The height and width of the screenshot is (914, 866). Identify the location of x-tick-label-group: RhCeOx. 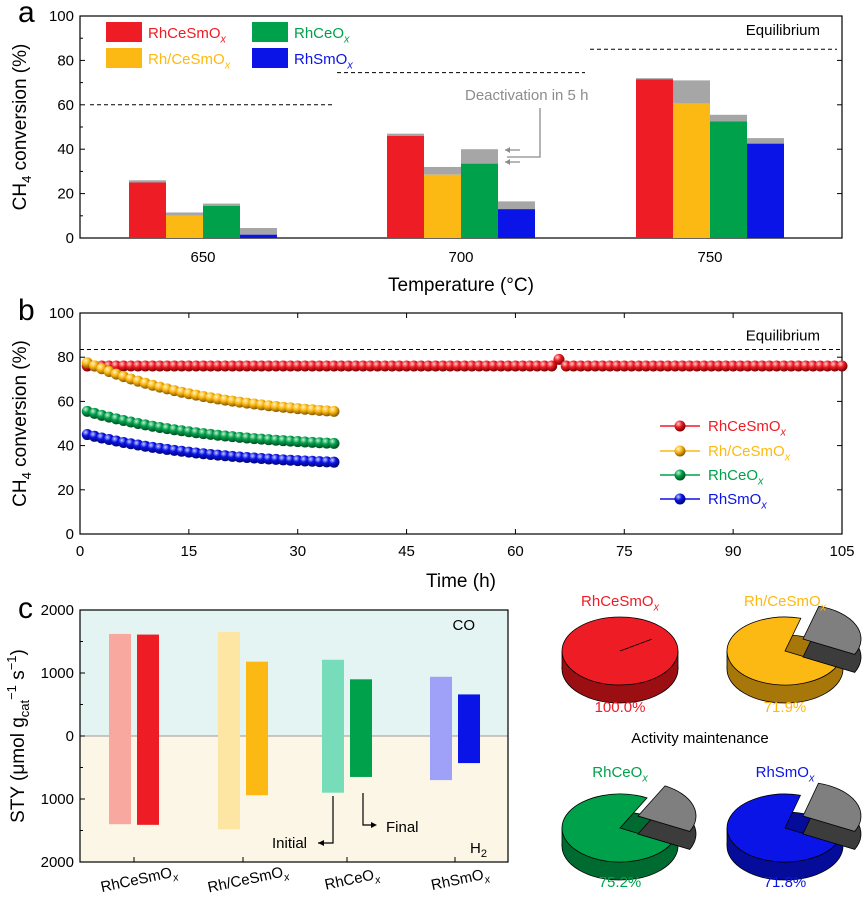
(352, 881).